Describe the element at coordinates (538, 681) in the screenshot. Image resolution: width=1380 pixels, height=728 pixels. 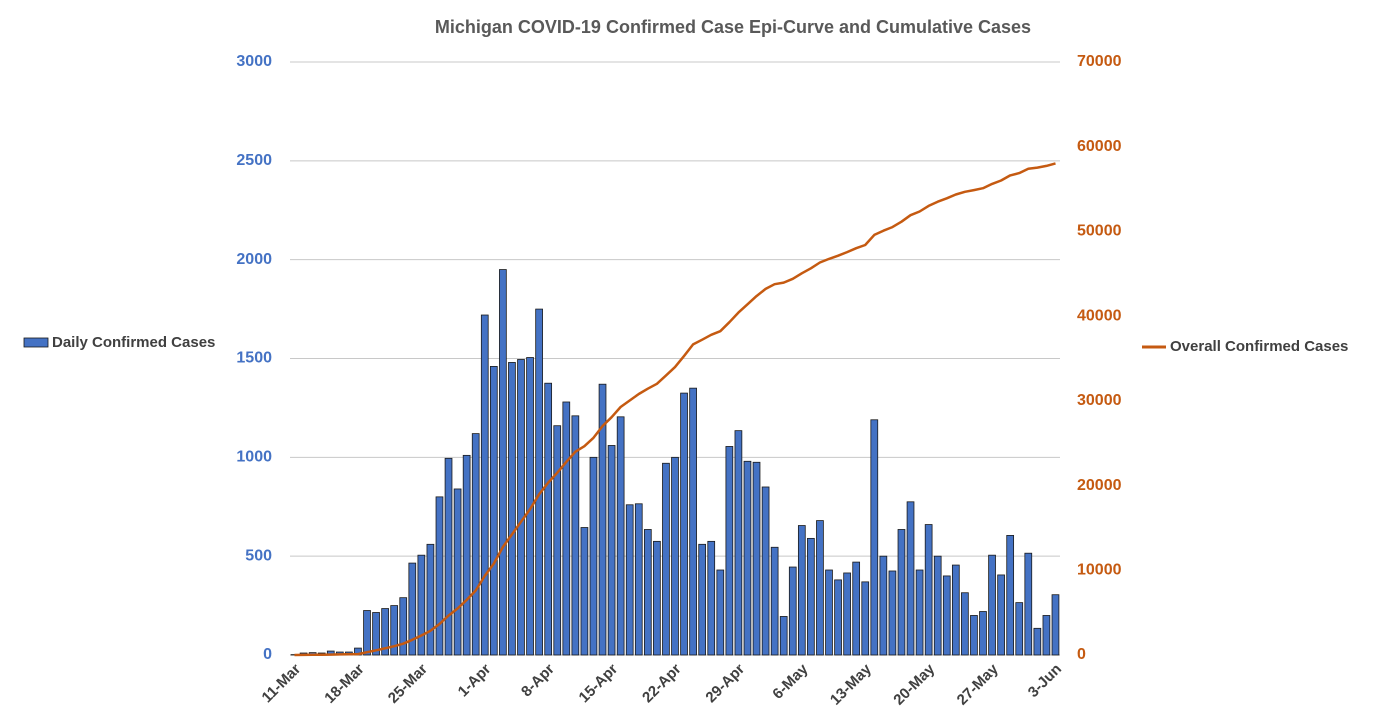
I see `x-tick-label: 8-Apr` at that location.